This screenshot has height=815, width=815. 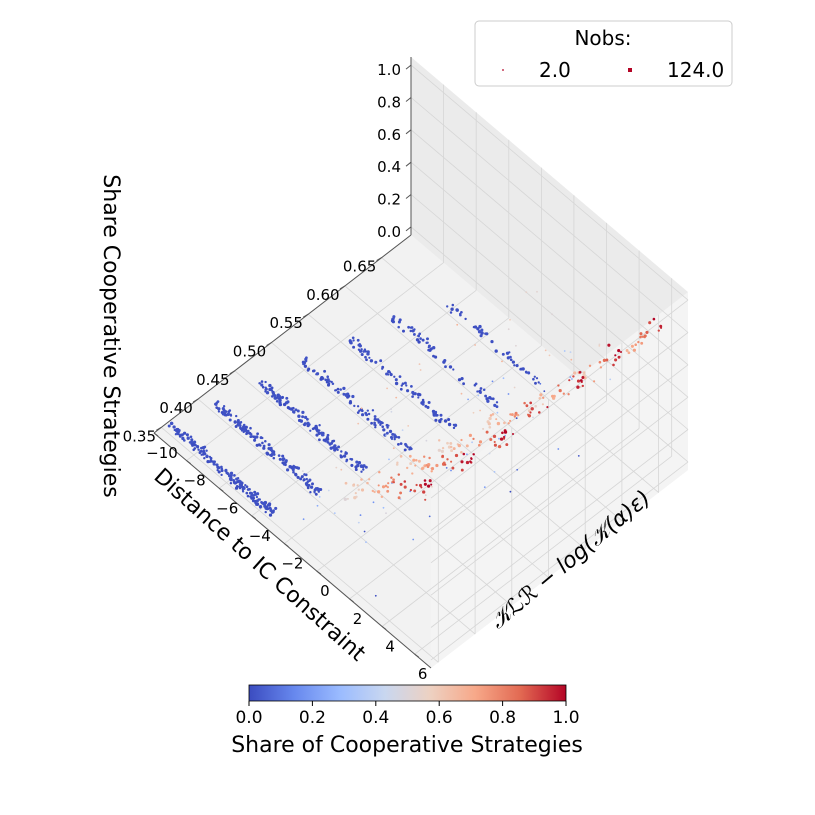 I want to click on grid-line-z-right-wall, so click(x=559, y=399).